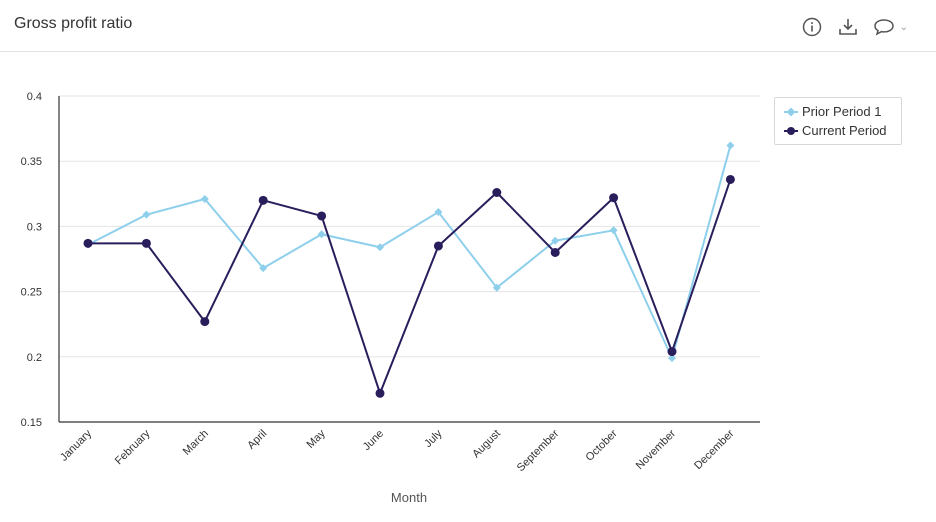  What do you see at coordinates (433, 438) in the screenshot?
I see `x-tick-label: July` at bounding box center [433, 438].